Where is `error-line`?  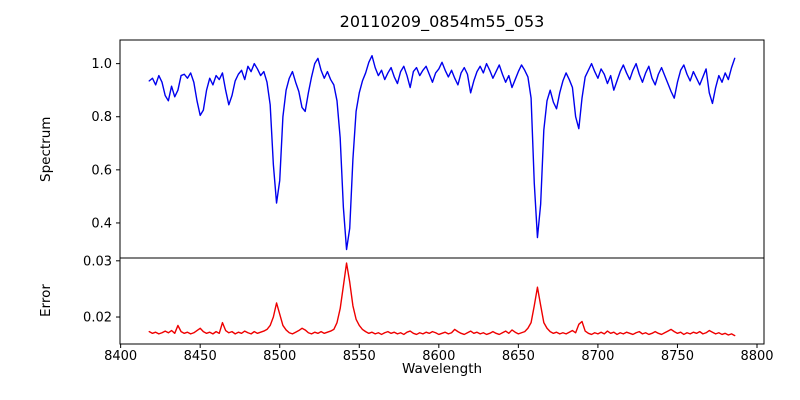
error-line is located at coordinates (442, 299).